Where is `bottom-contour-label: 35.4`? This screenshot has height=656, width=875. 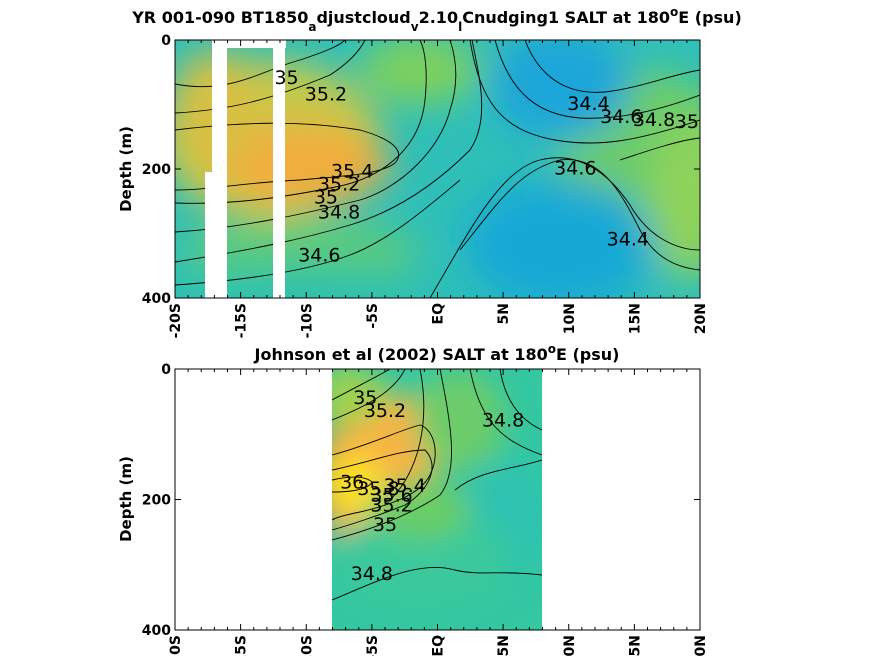 bottom-contour-label: 35.4 is located at coordinates (405, 486).